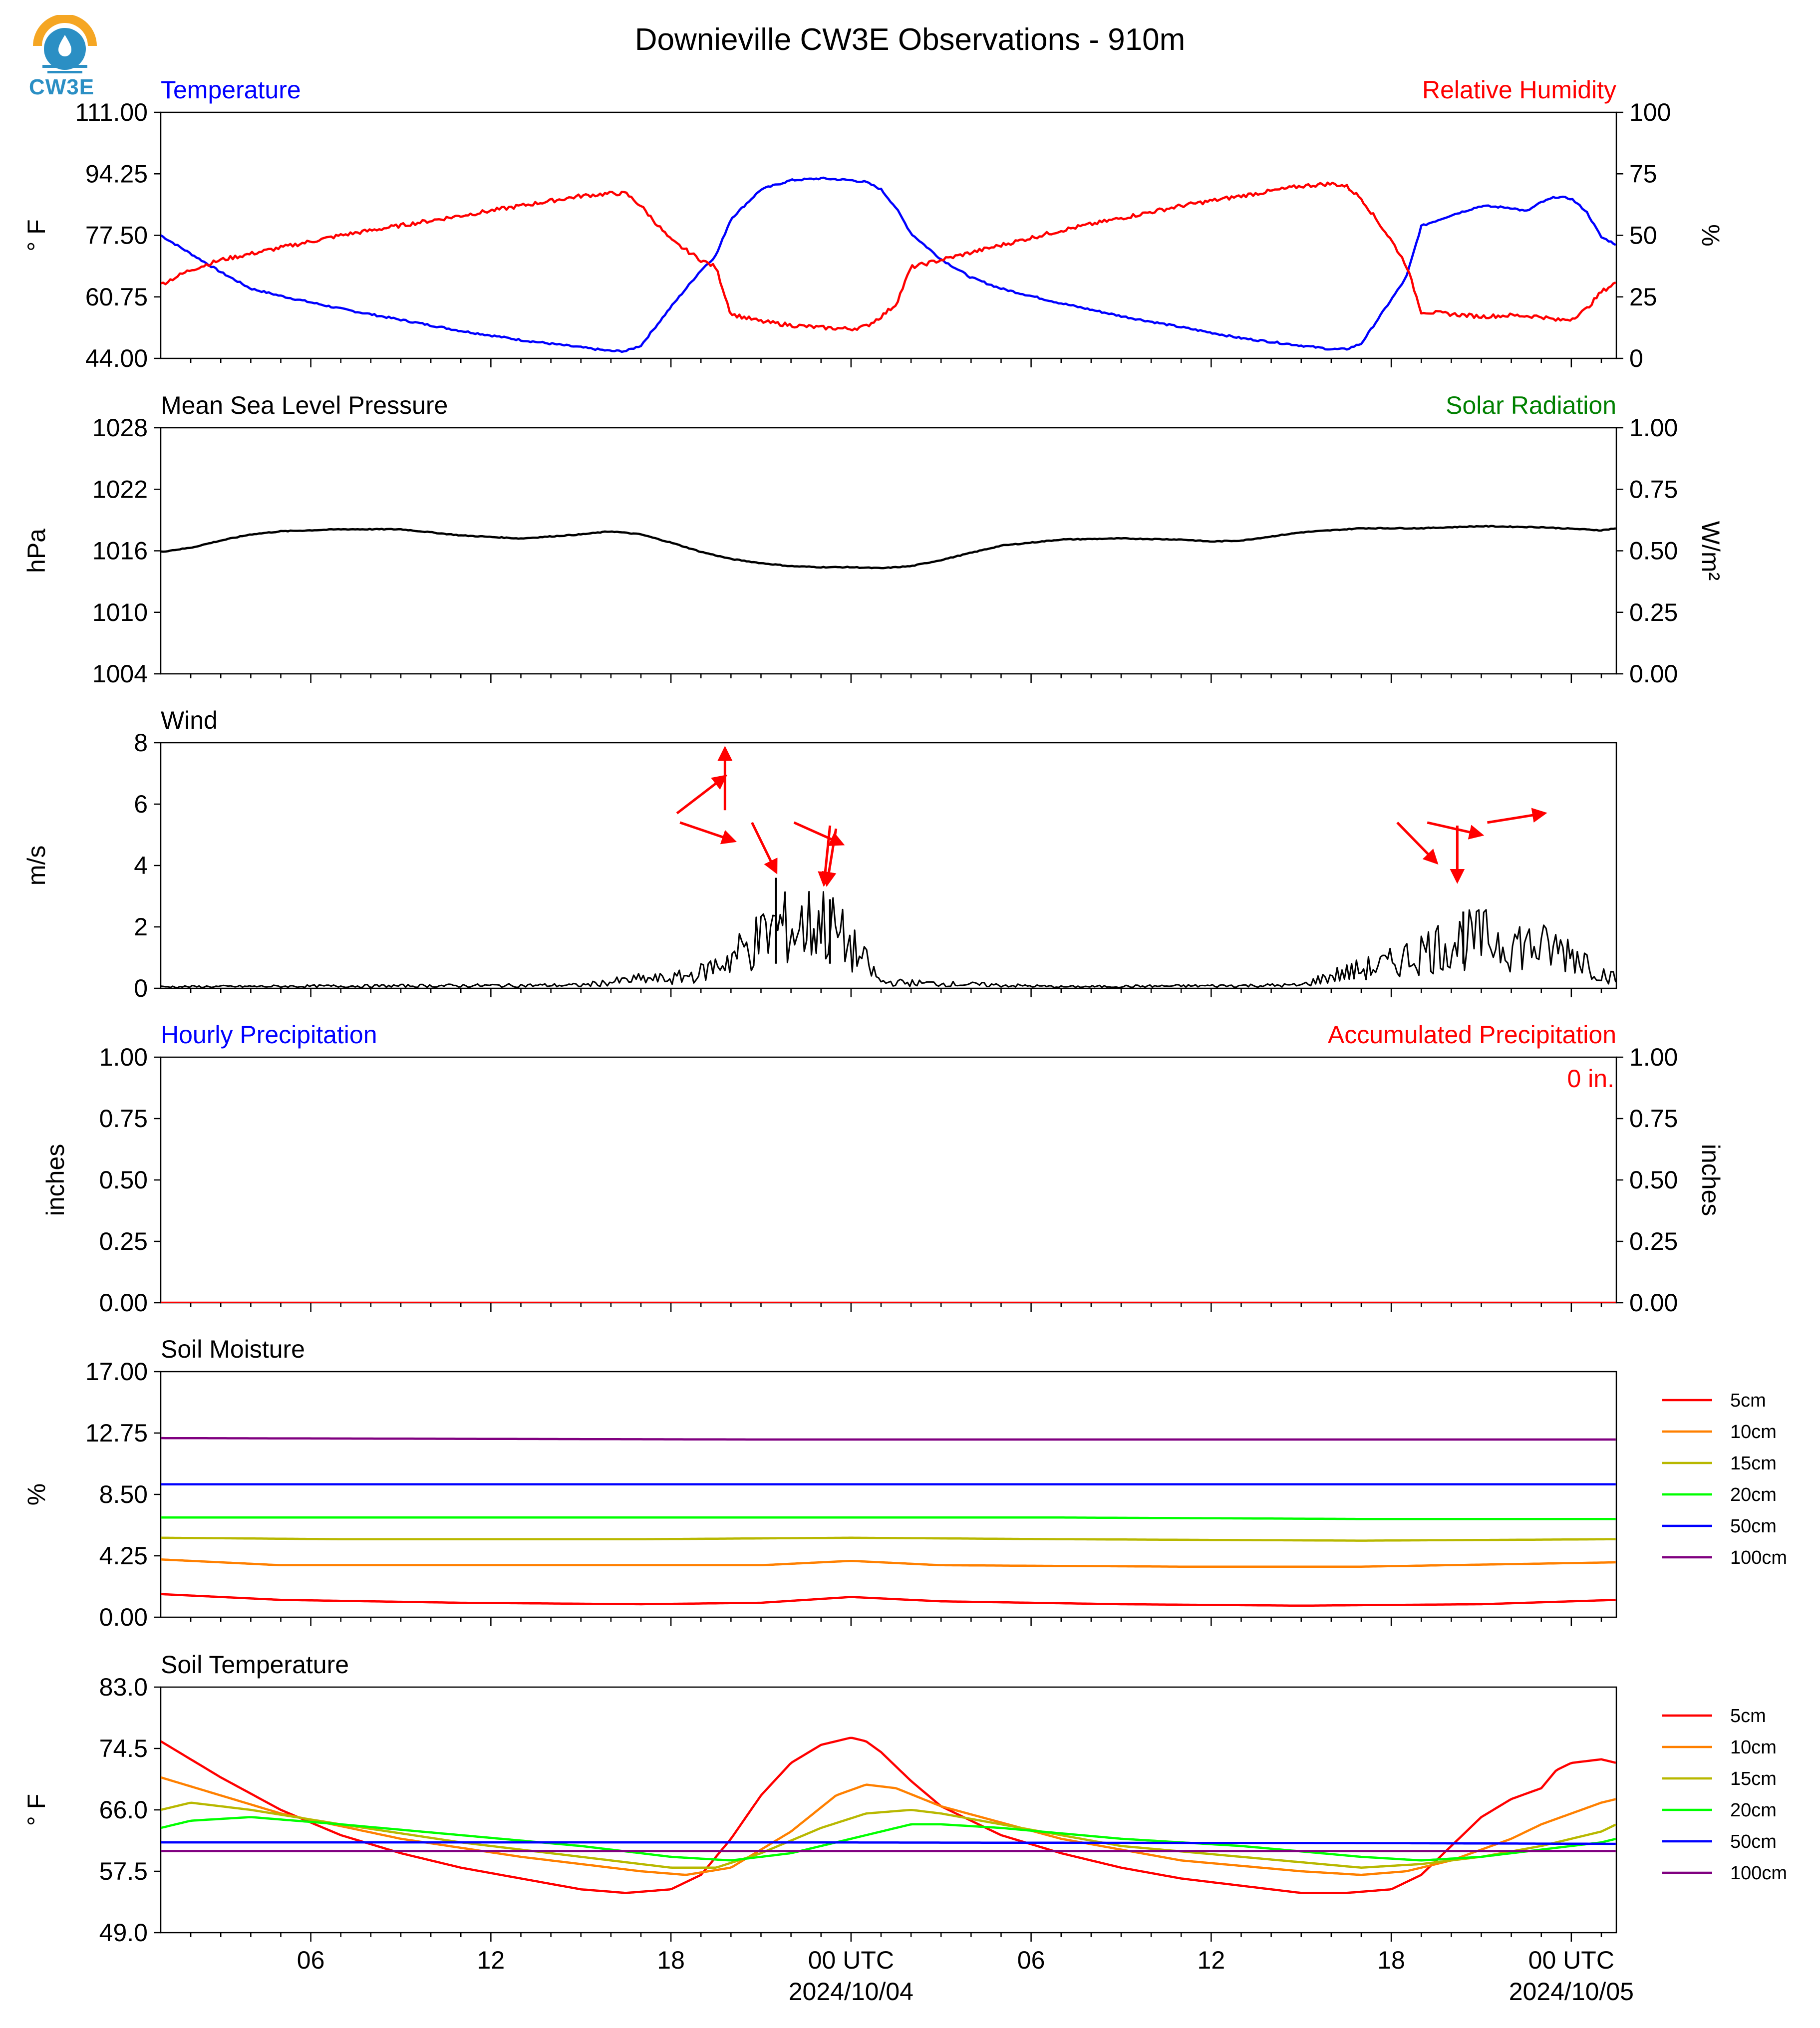 Image resolution: width=1820 pixels, height=2028 pixels. I want to click on y-axis-label-right: inches, so click(1711, 1180).